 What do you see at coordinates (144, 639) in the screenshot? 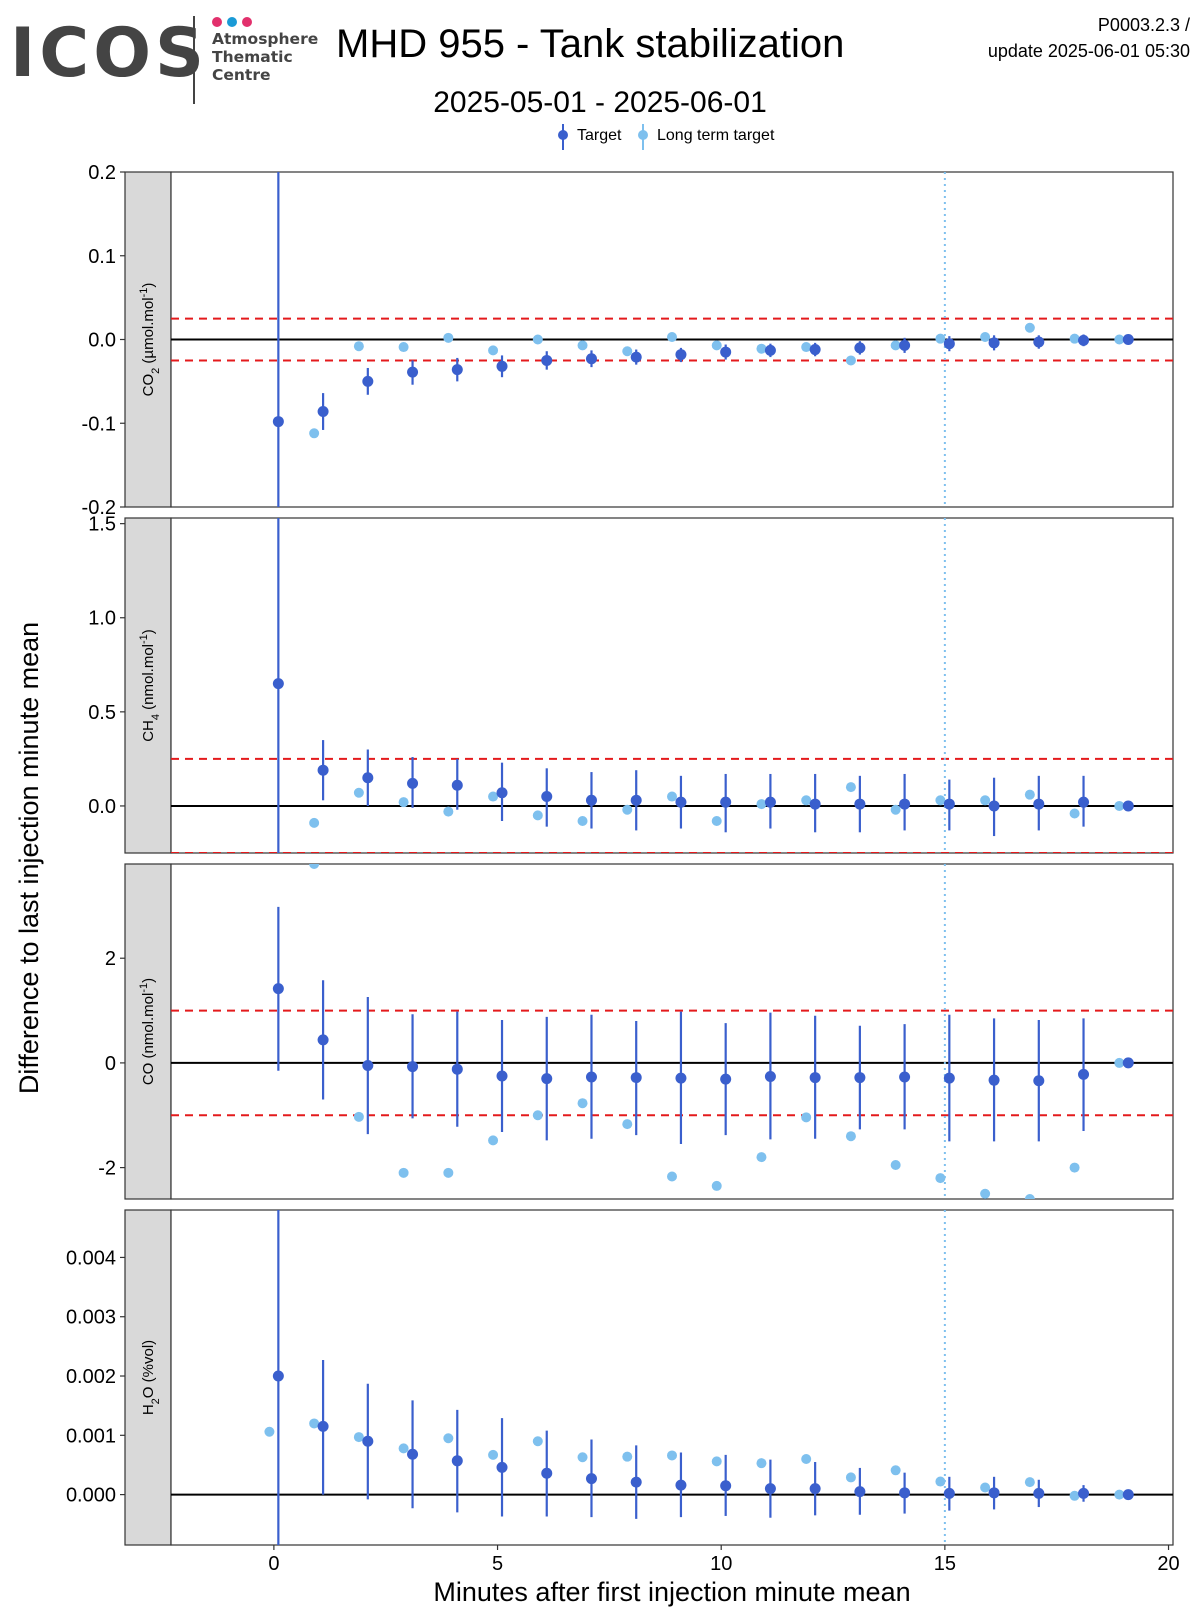
I see `strip-label-superscript: -1` at bounding box center [144, 639].